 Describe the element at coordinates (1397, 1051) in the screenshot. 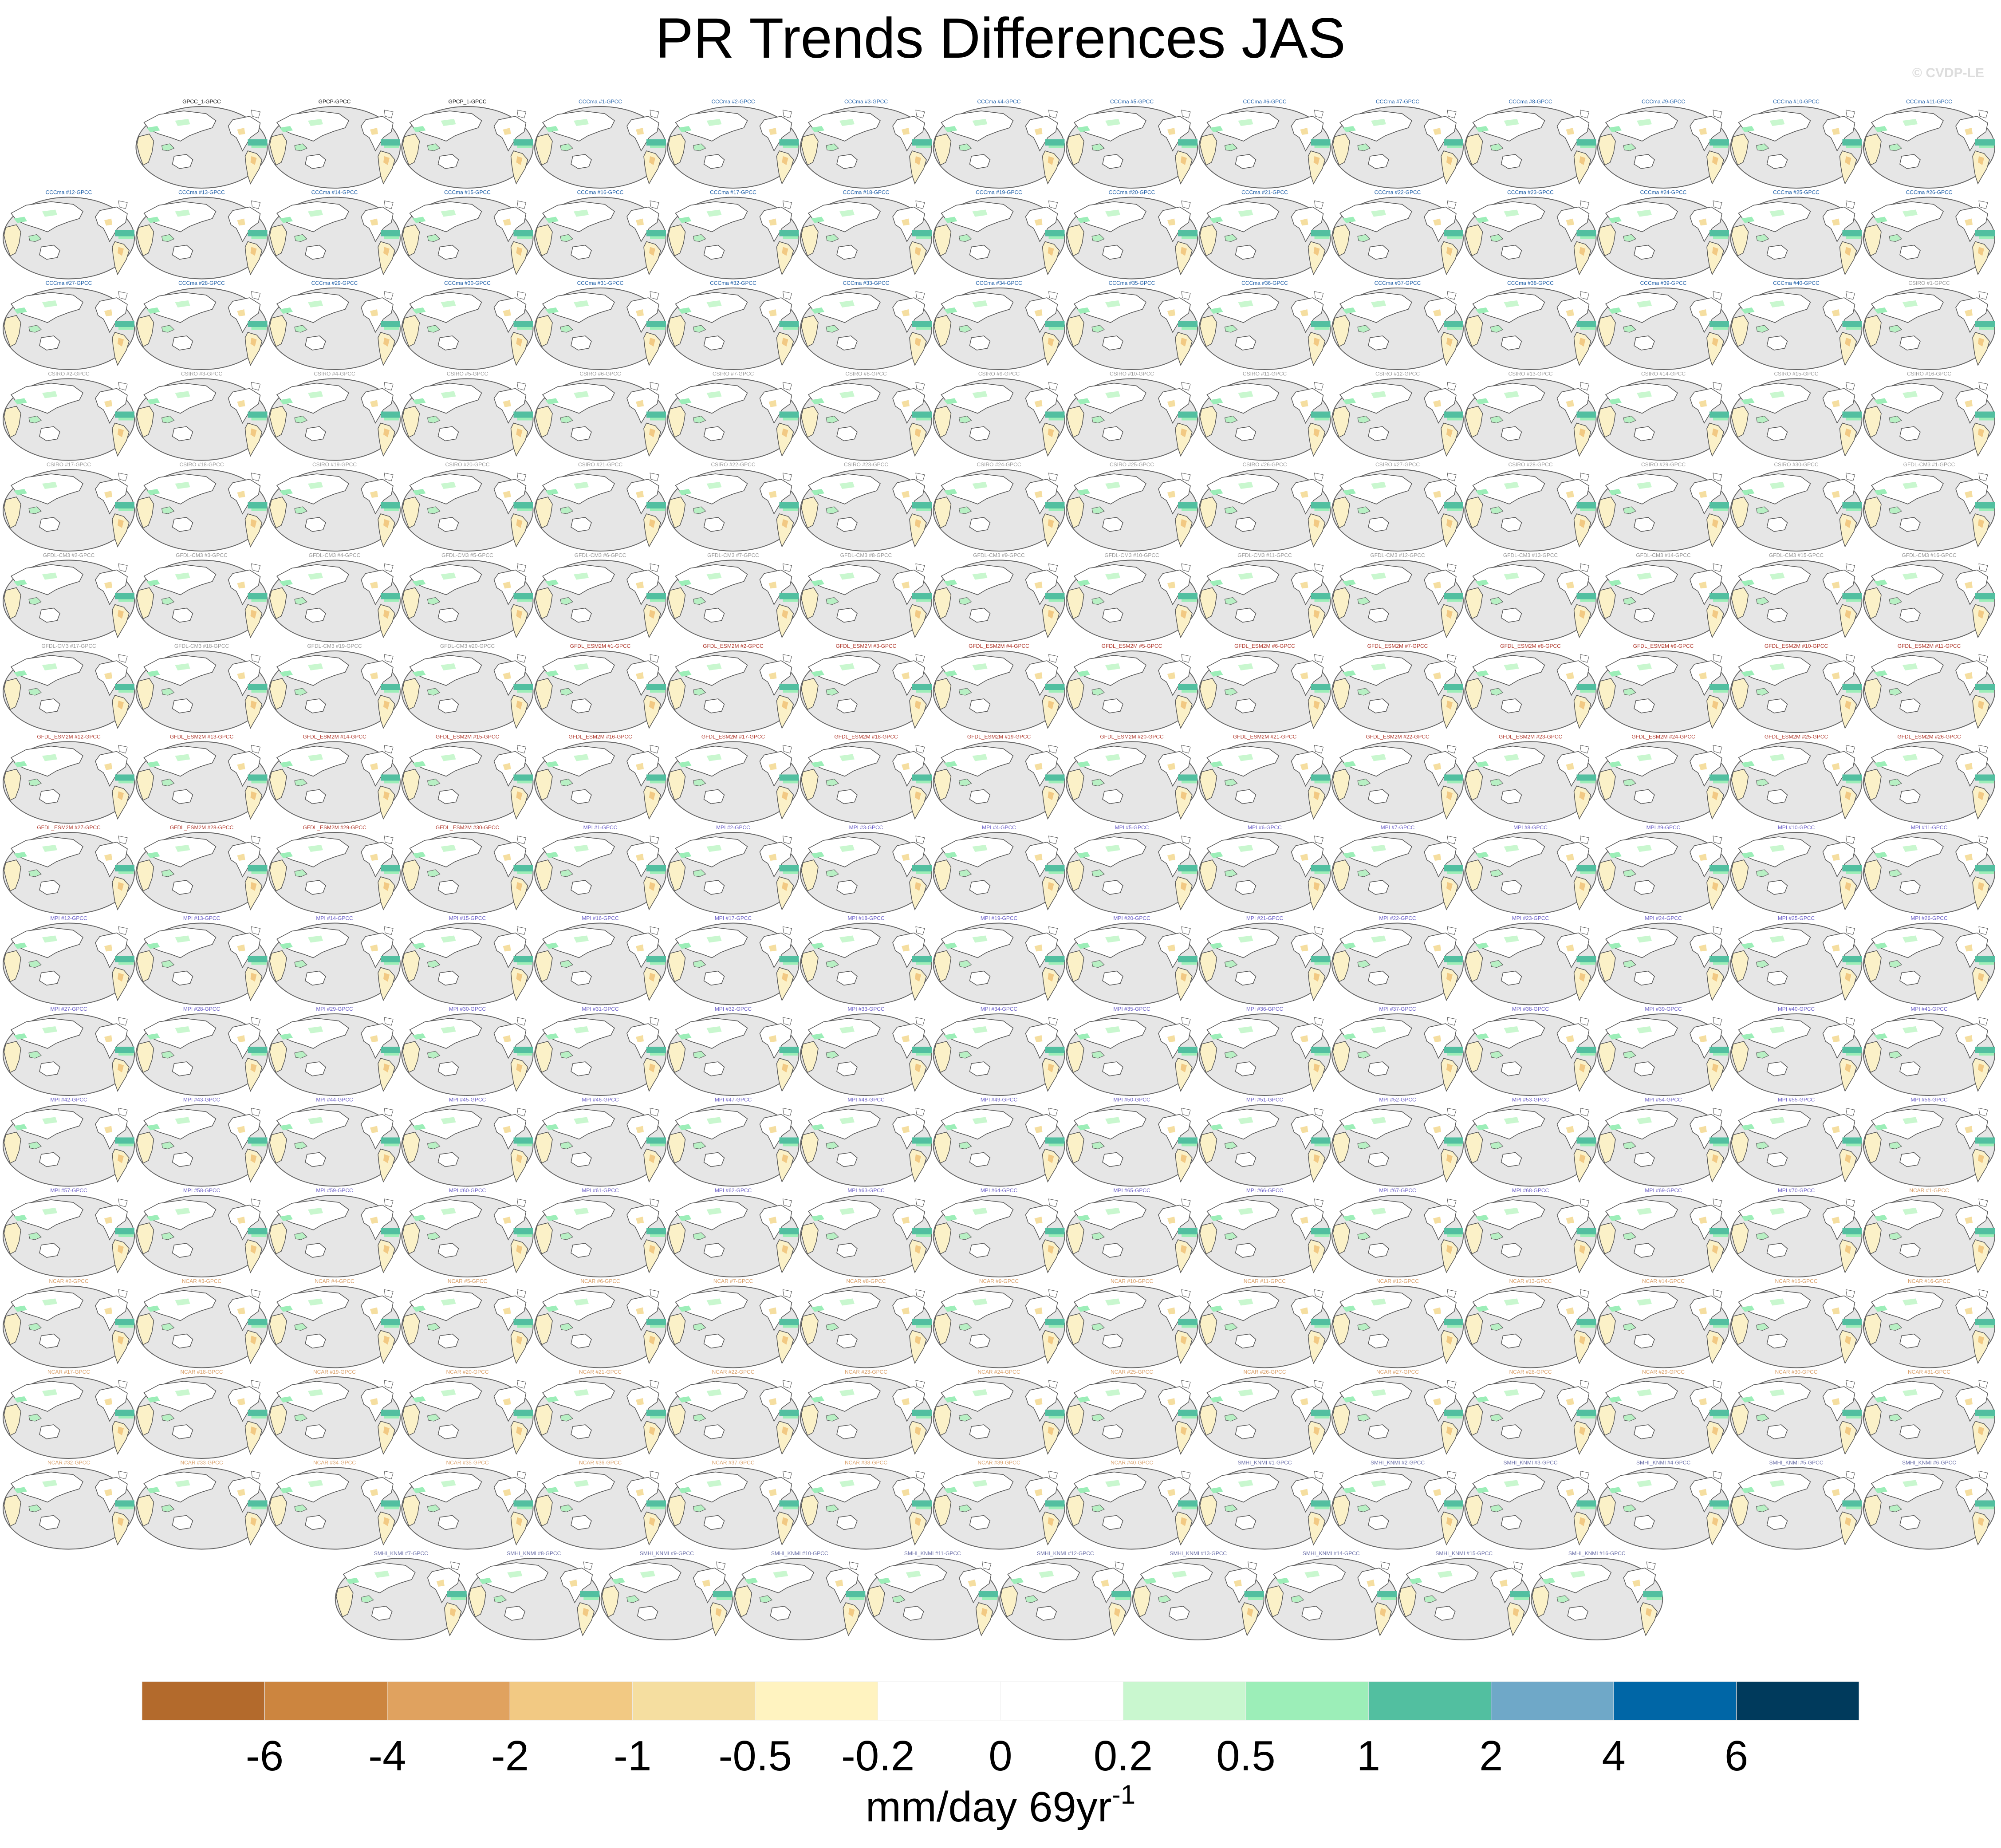

I see `map-panel: MPI #37-GPCC` at that location.